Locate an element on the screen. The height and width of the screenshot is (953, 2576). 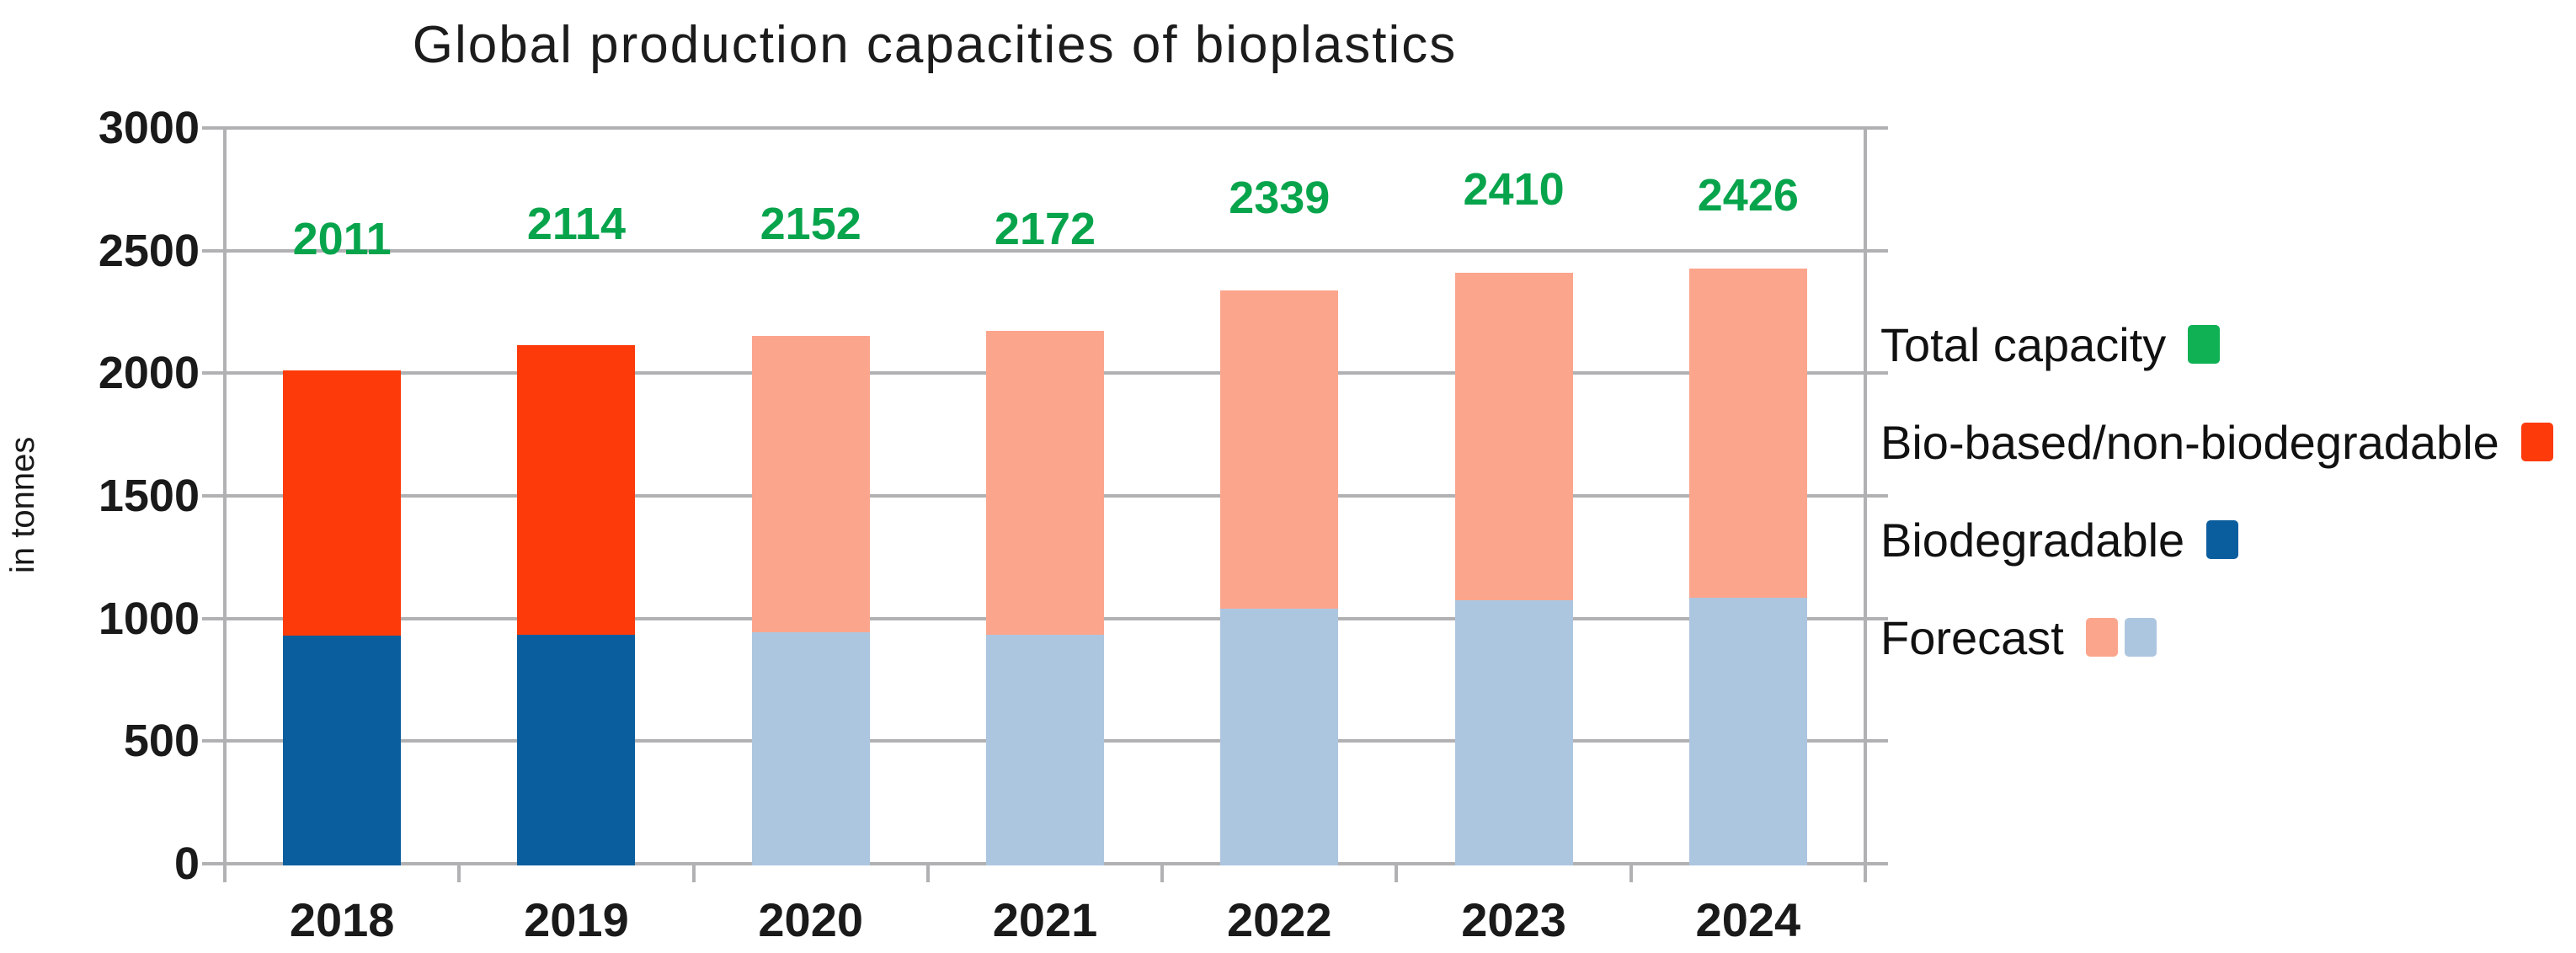
bar-segment-2022-biodegradable is located at coordinates (1279, 737).